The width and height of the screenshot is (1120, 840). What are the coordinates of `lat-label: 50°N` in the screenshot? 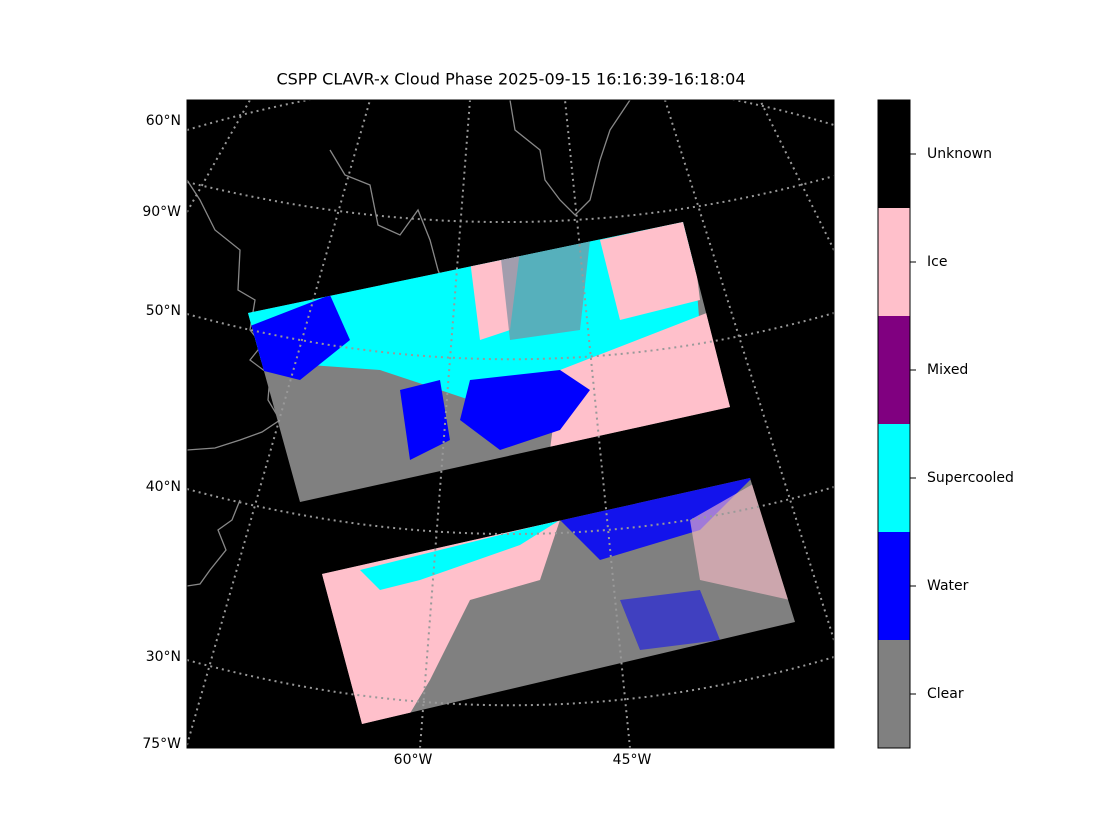 It's located at (163, 311).